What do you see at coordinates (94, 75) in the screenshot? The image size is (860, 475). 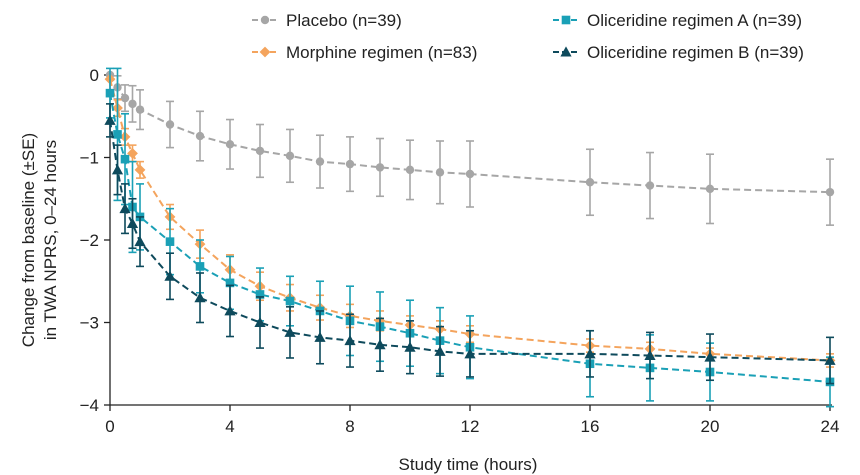 I see `y-tick-label: 0` at bounding box center [94, 75].